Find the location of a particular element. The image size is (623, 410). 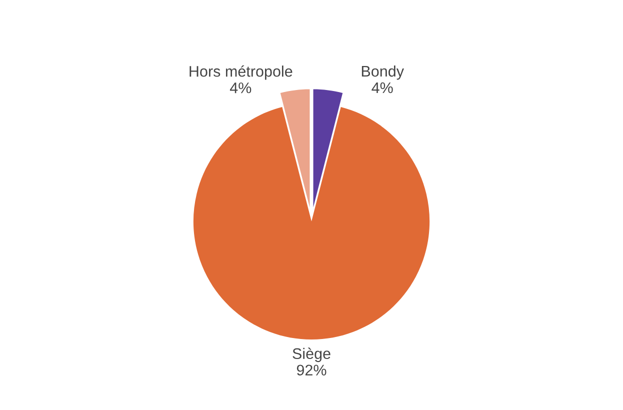

slice-label: Siège is located at coordinates (311, 355).